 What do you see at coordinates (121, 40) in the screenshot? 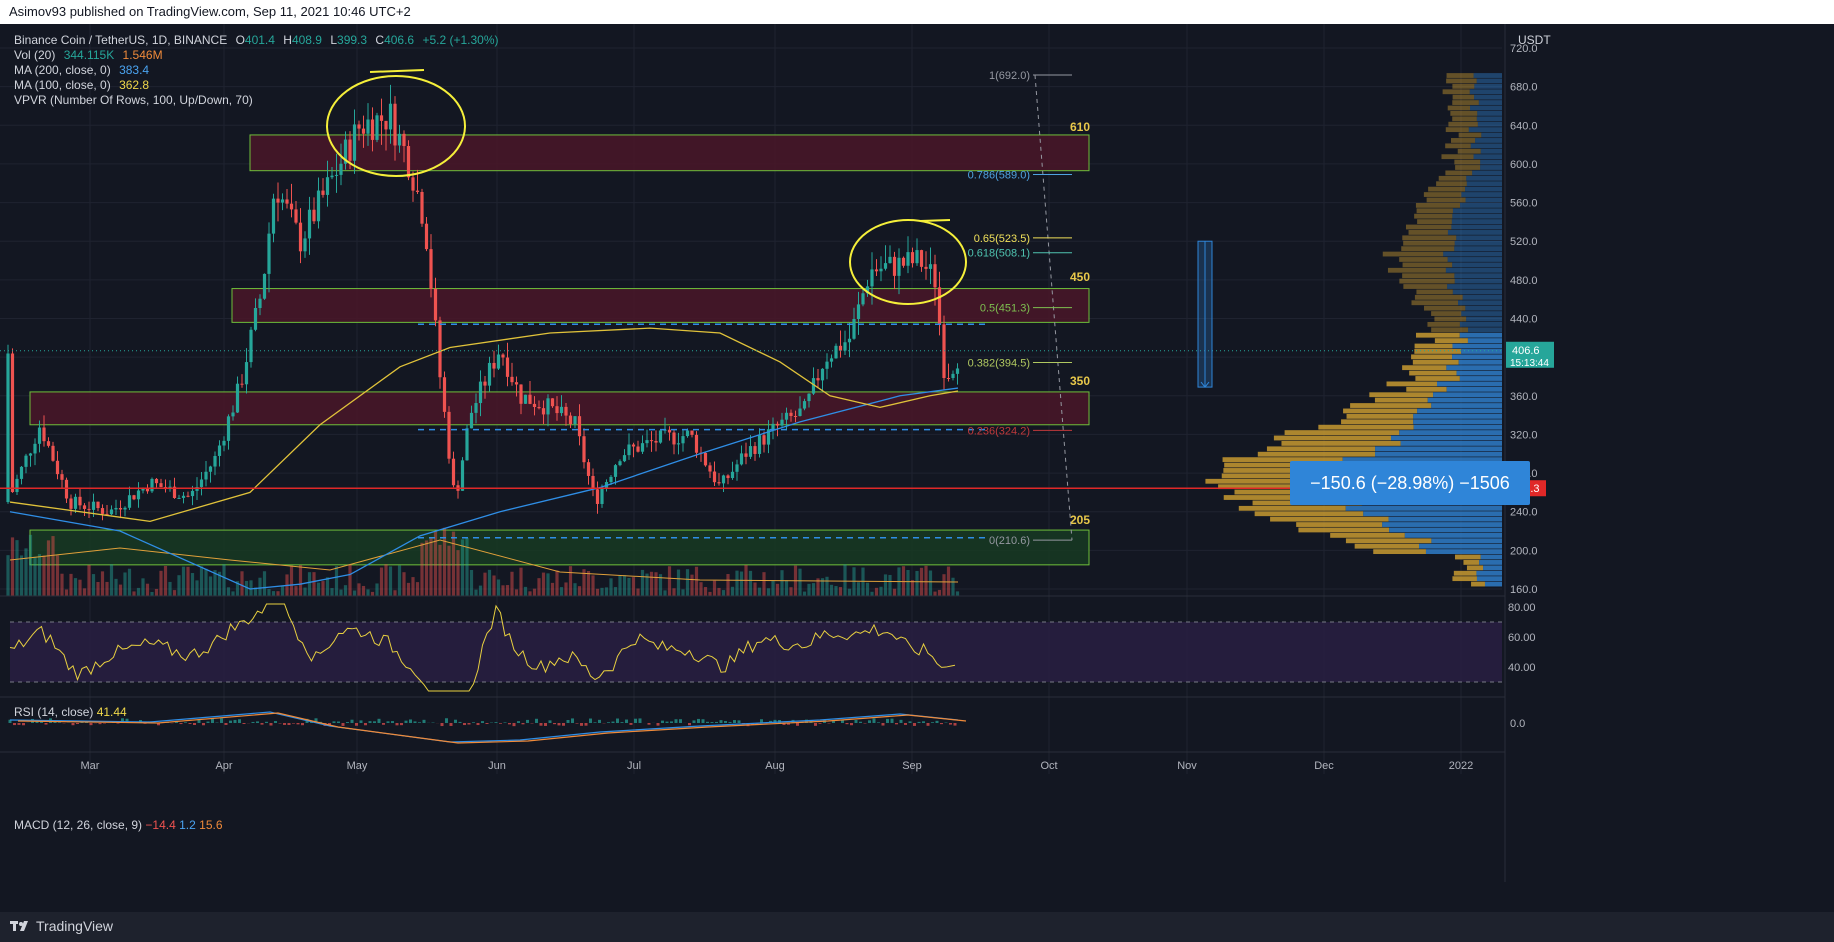
I see `symbol-name: Binance Coin / TetherUS, 1D, BINANCE` at bounding box center [121, 40].